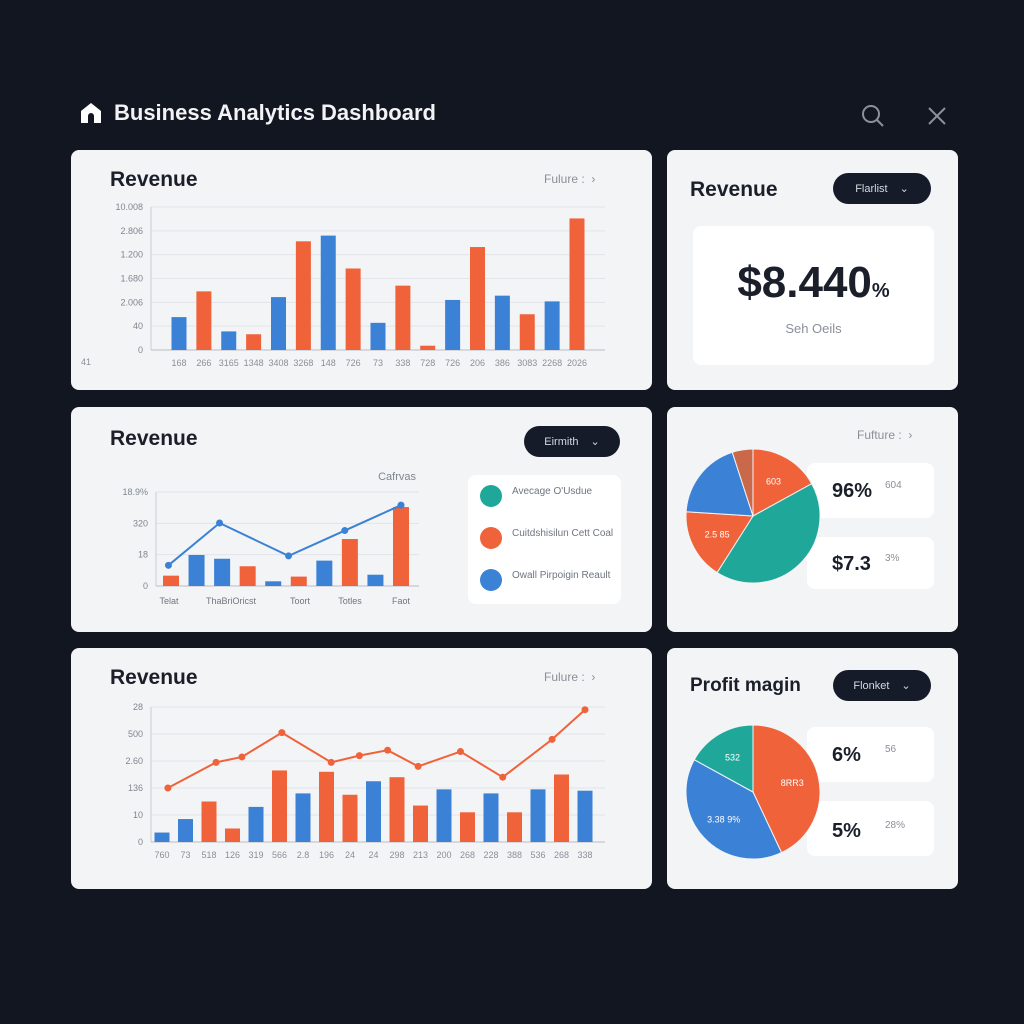 Image resolution: width=1024 pixels, height=1024 pixels. Describe the element at coordinates (527, 363) in the screenshot. I see `x-tick-label: 3083` at that location.